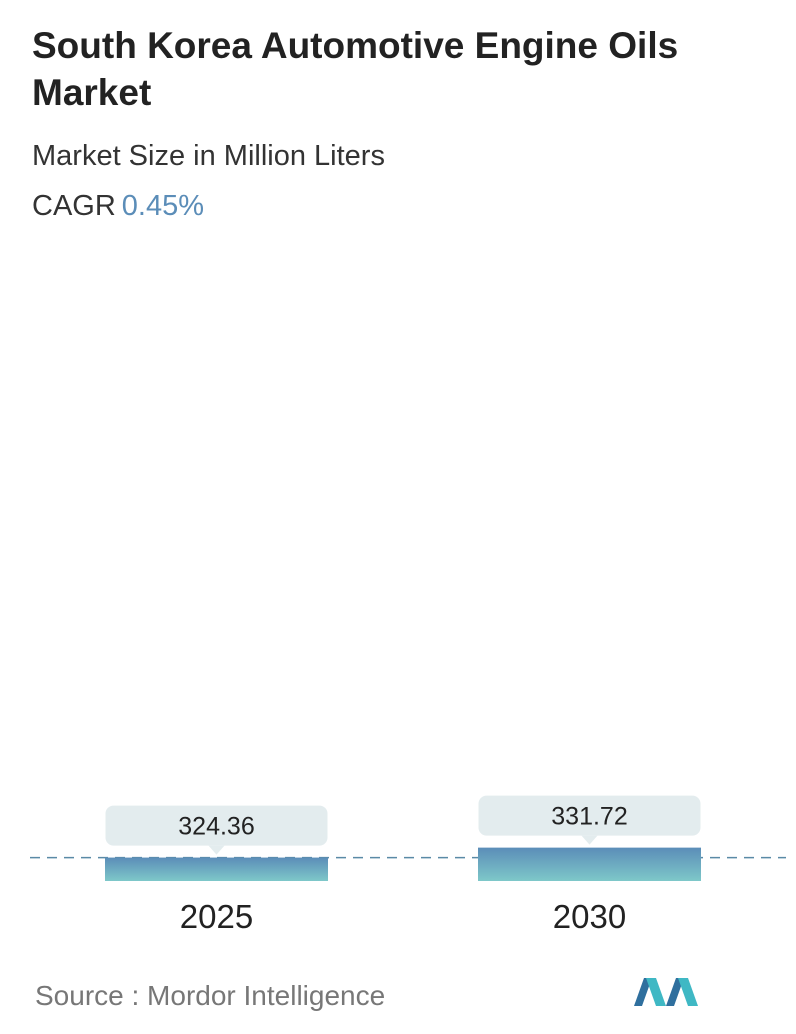  I want to click on bars-layer, so click(408, 864).